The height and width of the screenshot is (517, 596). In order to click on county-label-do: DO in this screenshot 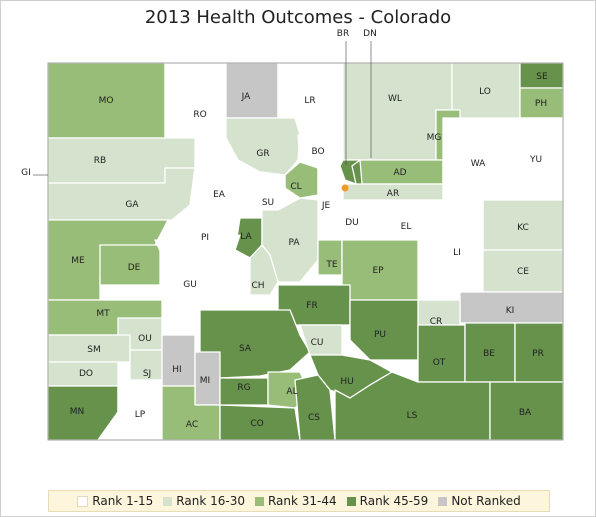, I will do `click(86, 374)`.